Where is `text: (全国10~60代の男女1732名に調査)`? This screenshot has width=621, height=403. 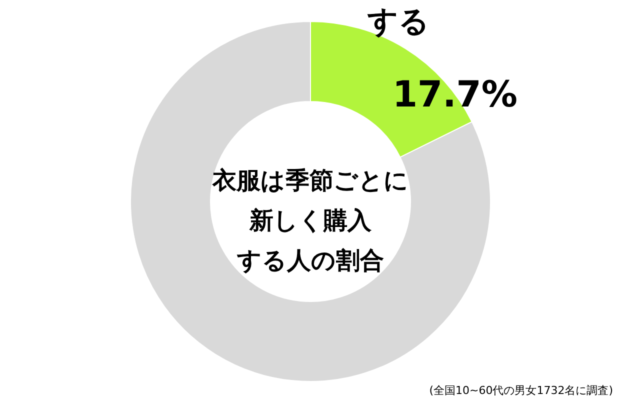
text: (全国10~60代の男女1732名に調査) is located at coordinates (521, 390).